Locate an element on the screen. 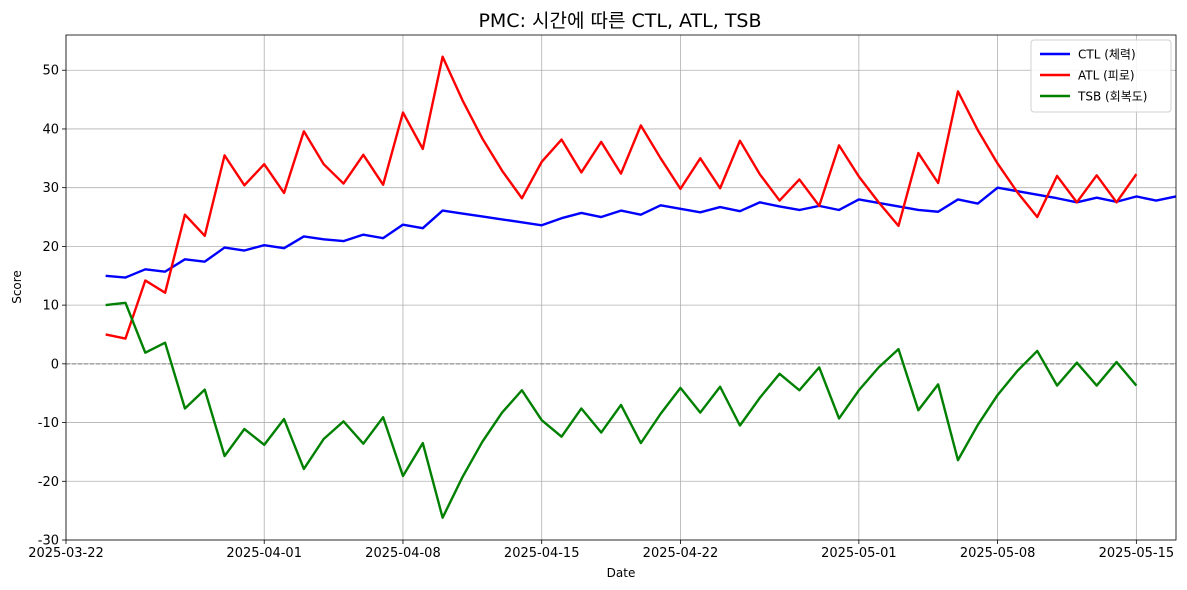 This screenshot has height=590, width=1187. y-tick-label: -10 is located at coordinates (48, 423).